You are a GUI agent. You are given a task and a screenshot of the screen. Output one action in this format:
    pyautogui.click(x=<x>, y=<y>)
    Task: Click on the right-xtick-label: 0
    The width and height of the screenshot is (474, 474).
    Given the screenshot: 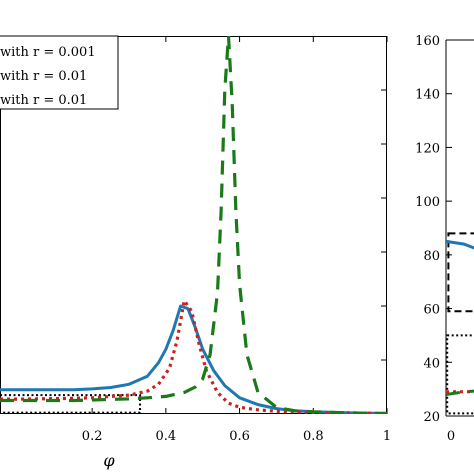 What is the action you would take?
    pyautogui.click(x=451, y=436)
    